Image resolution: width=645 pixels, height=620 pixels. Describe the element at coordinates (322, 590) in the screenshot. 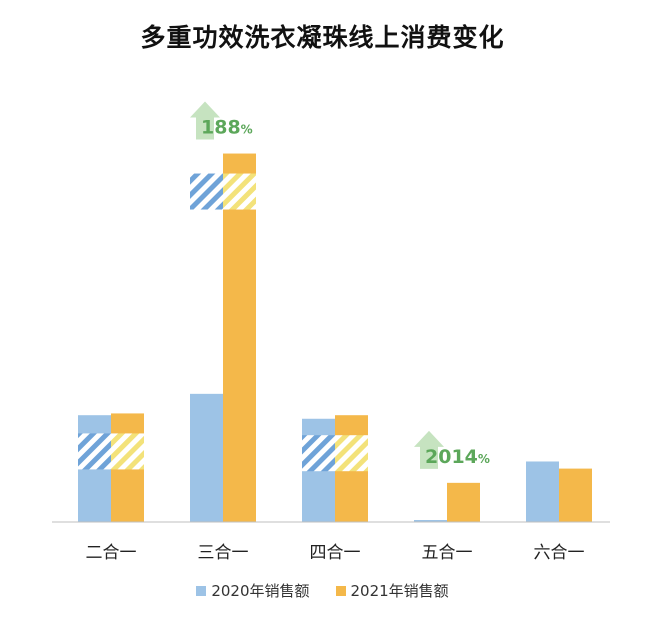

I see `legend: 2020年销售额 2021年销售额` at that location.